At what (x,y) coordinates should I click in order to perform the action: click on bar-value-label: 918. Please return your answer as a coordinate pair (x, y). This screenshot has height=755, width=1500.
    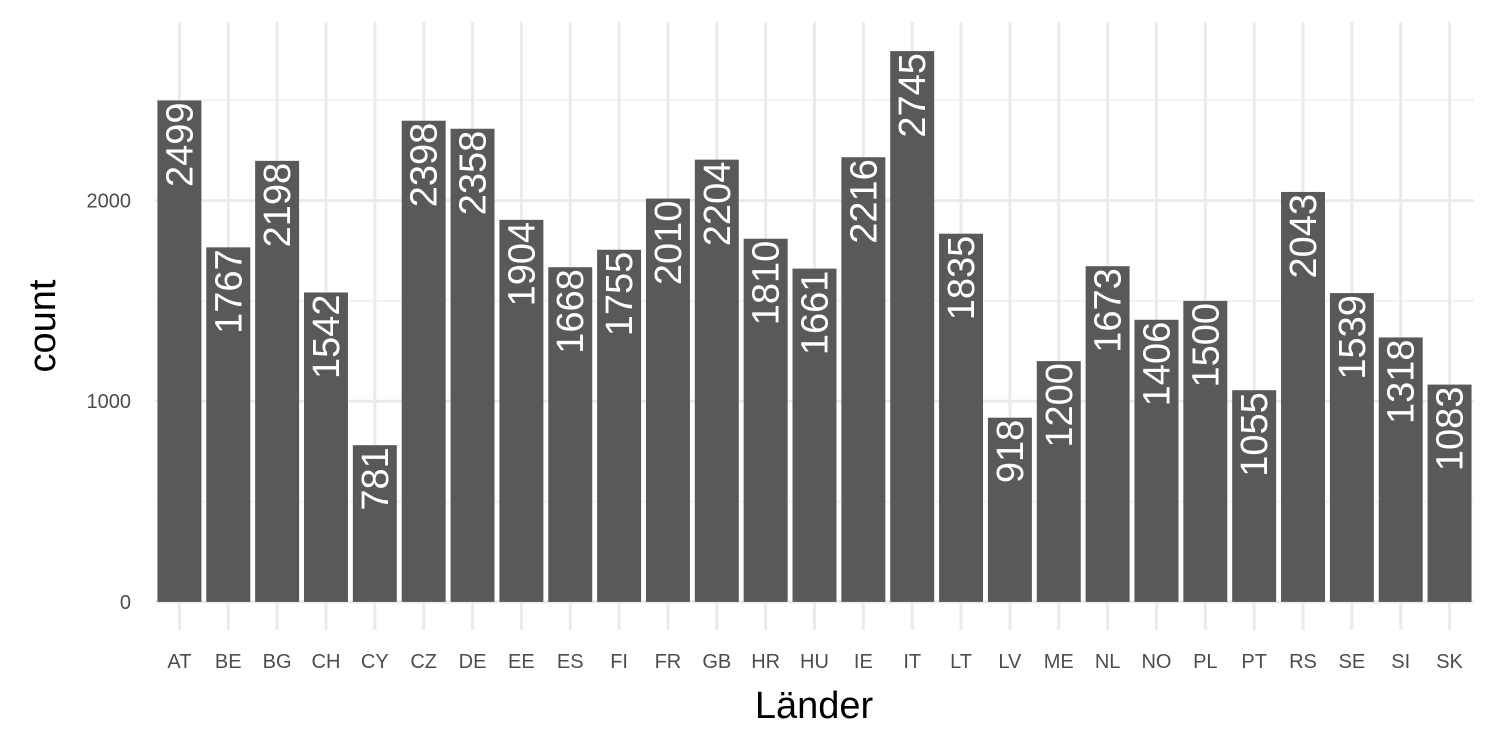
    Looking at the image, I should click on (1011, 451).